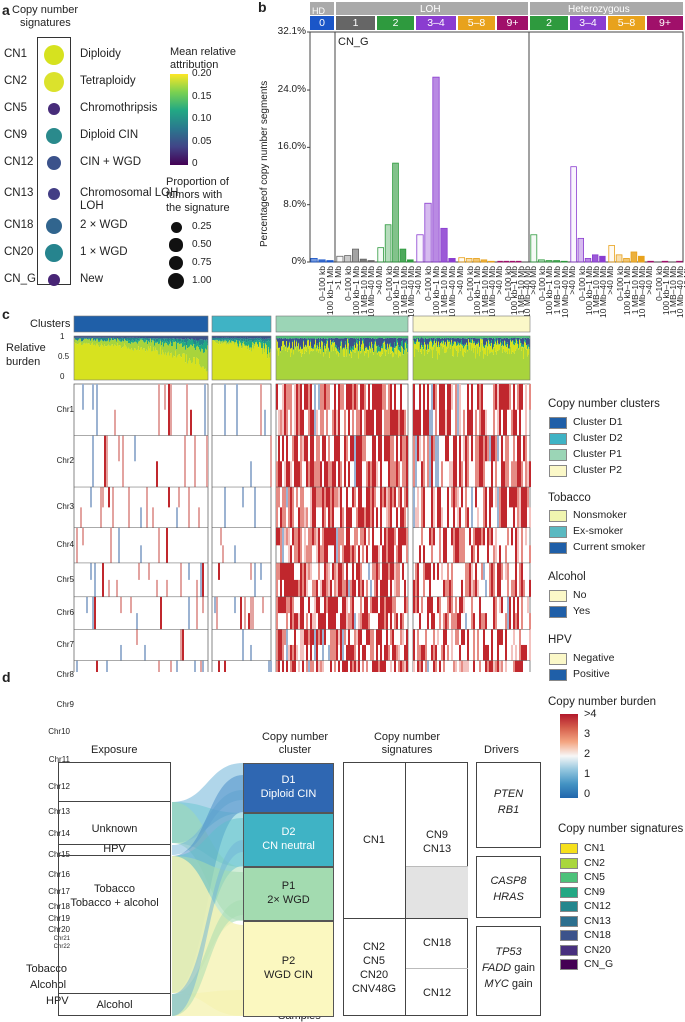 The image size is (685, 1022). Describe the element at coordinates (600, 515) in the screenshot. I see `legend-label: Nonsmoker` at that location.